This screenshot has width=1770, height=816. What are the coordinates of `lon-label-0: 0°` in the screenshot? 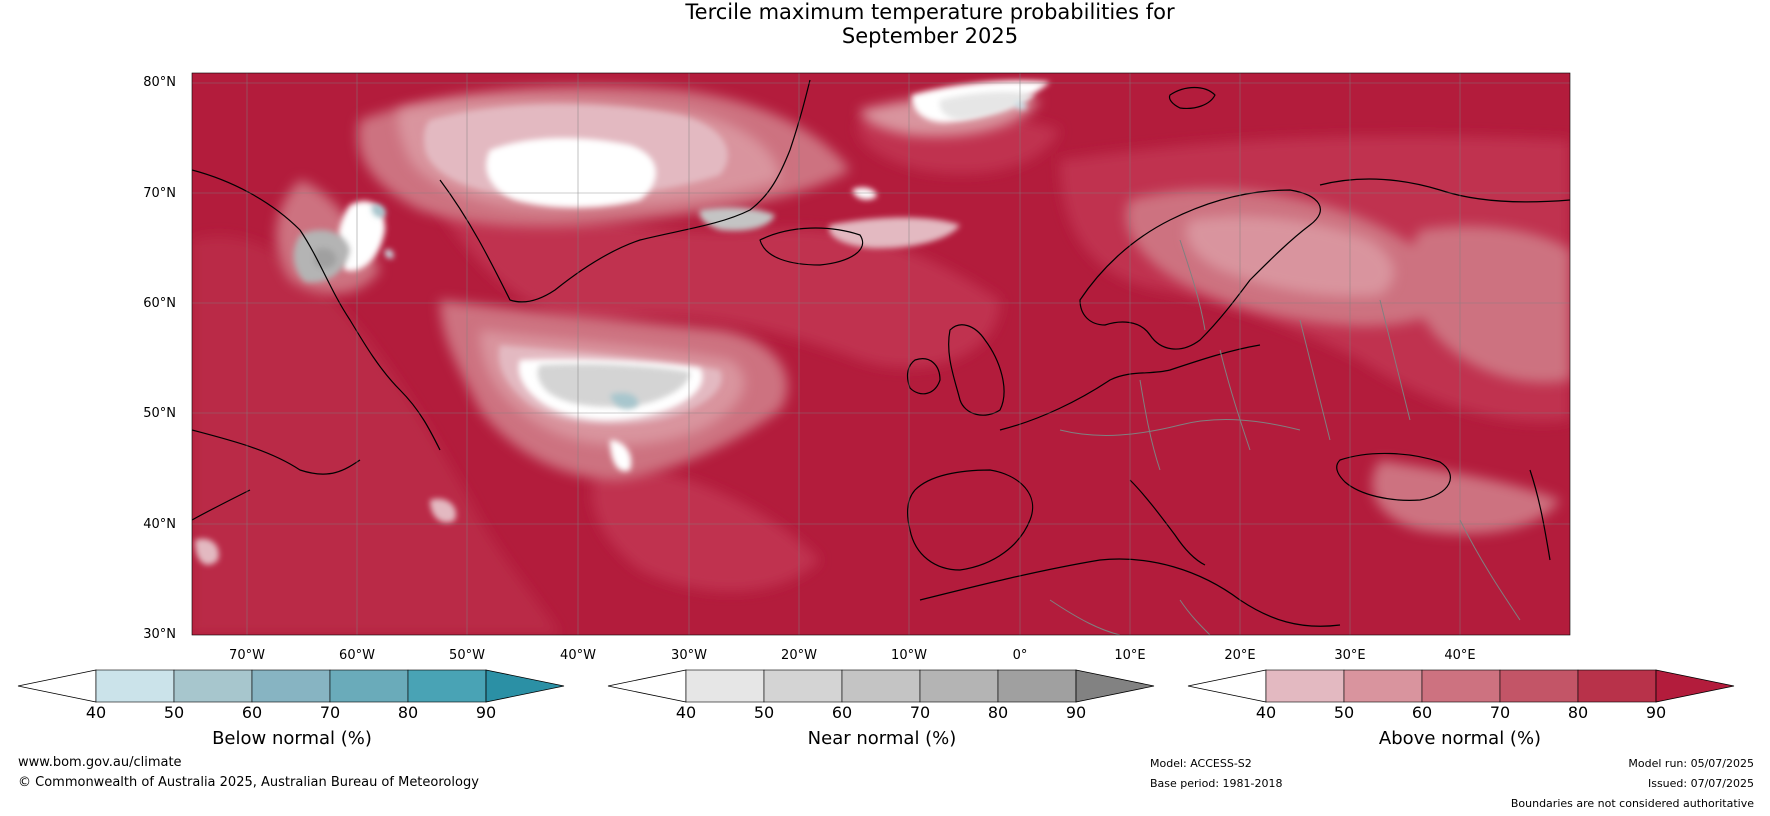 It's located at (1020, 655).